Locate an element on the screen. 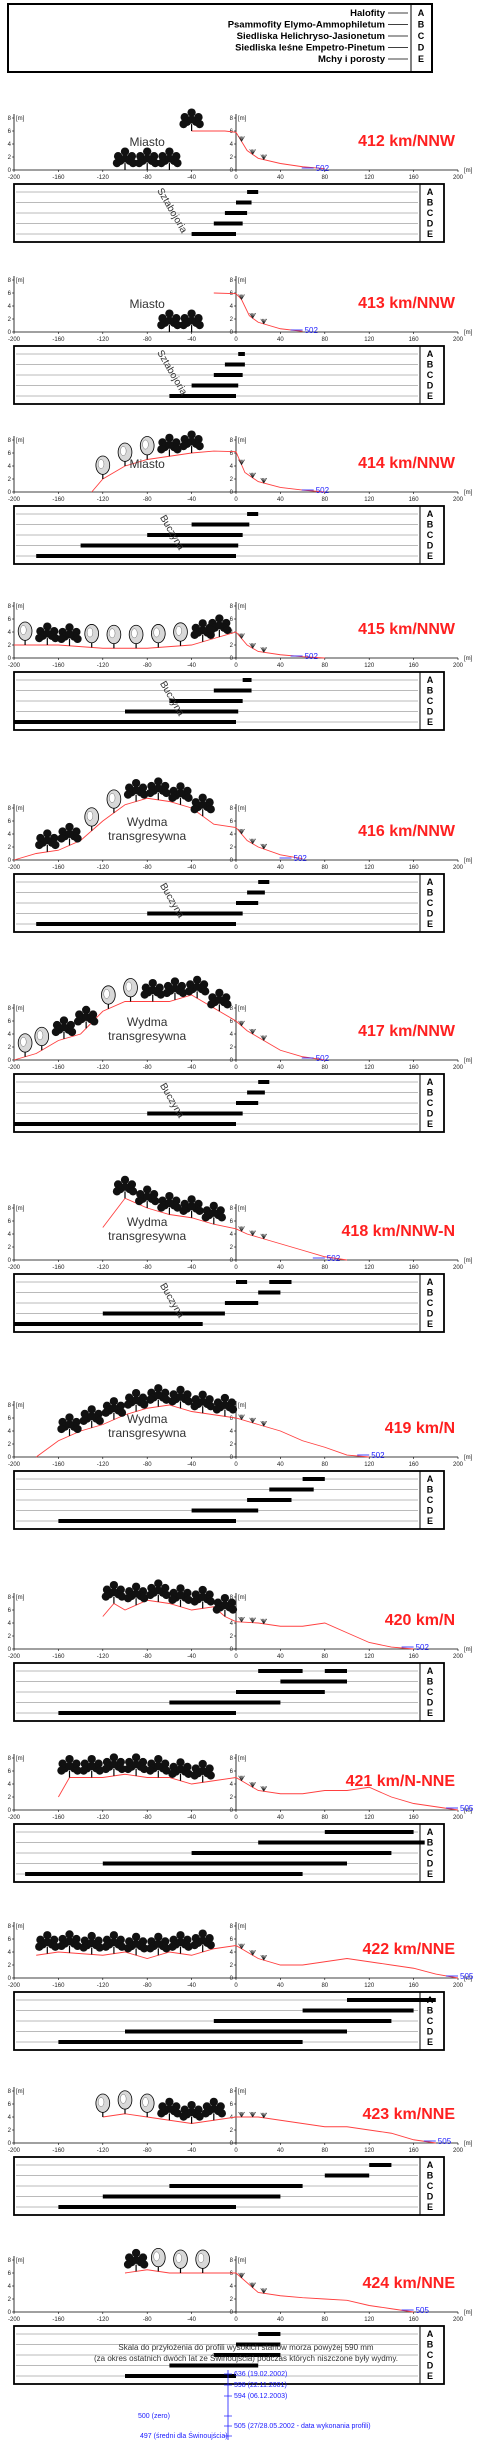  y-tick-label: 4 is located at coordinates (10, 2118).